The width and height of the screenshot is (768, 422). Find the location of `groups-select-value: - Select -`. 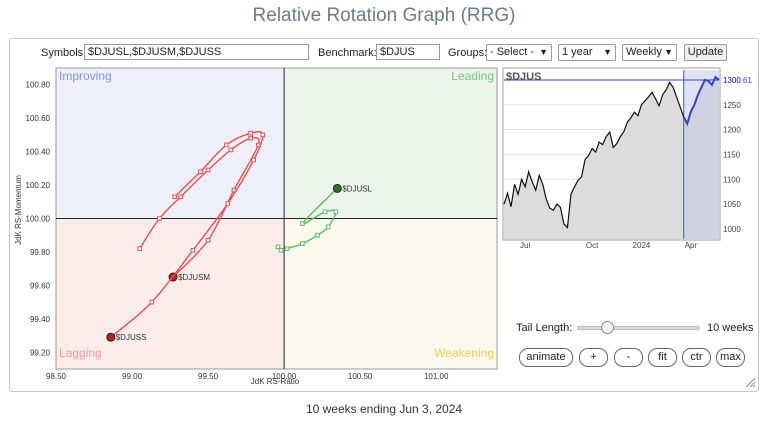

groups-select-value: - Select - is located at coordinates (512, 52).